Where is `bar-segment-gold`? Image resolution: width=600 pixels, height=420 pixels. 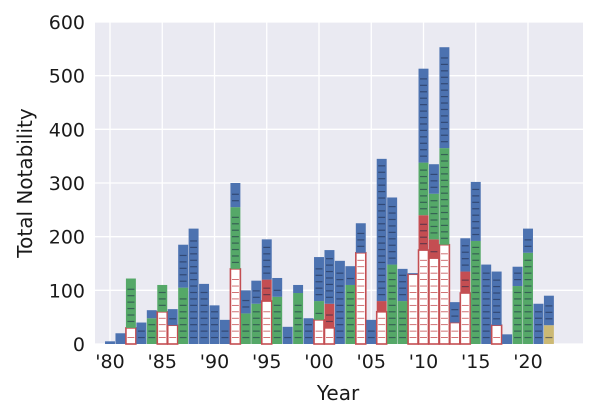
bar-segment-gold is located at coordinates (548, 334).